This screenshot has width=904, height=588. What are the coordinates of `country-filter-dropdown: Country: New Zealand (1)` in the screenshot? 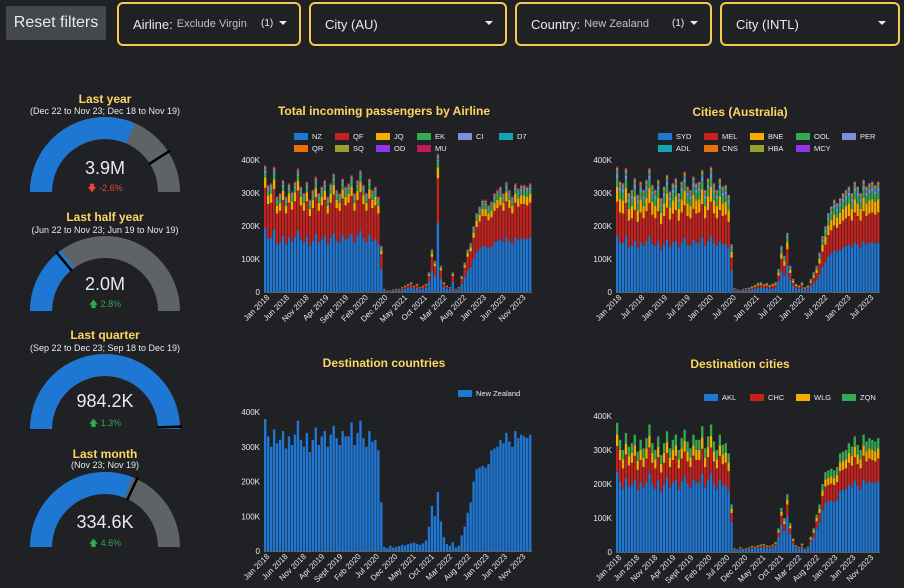 It's located at (613, 24).